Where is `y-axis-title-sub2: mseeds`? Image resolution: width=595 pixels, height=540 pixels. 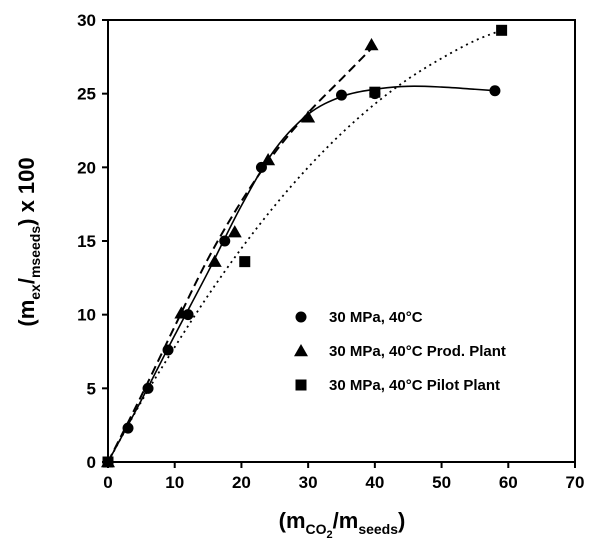 y-axis-title-sub2: mseeds is located at coordinates (35, 252).